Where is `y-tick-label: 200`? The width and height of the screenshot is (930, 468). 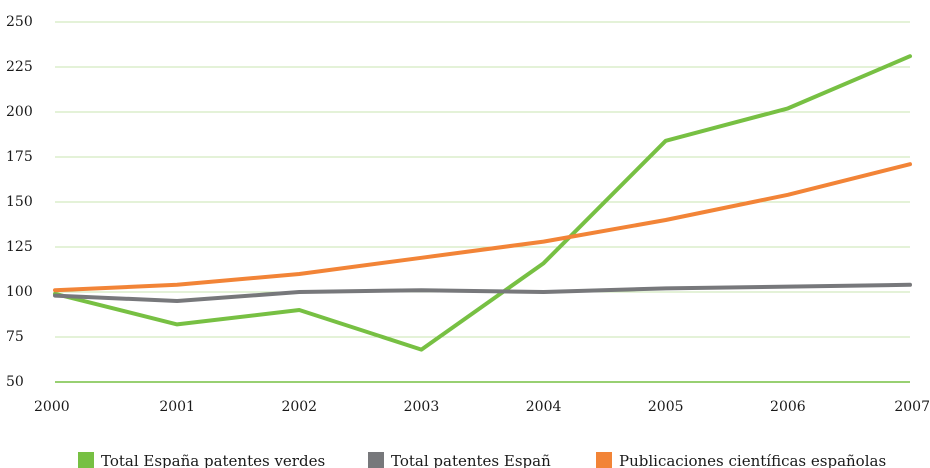
y-tick-label: 200 is located at coordinates (19, 112).